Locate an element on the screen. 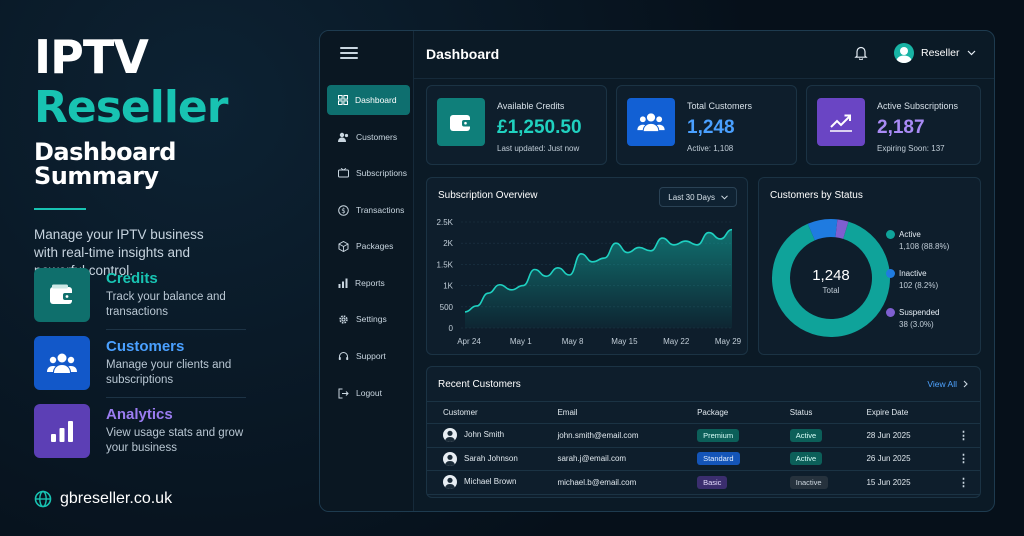 This screenshot has height=536, width=1024. bell-icon is located at coordinates (861, 55).